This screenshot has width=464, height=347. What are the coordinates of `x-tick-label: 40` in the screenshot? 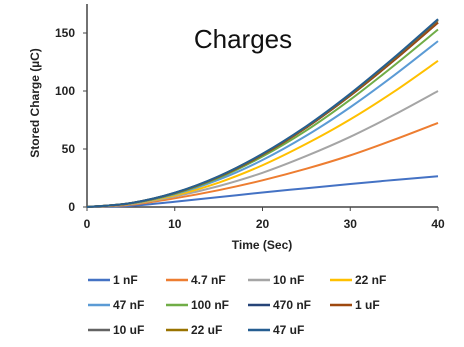 It's located at (438, 224).